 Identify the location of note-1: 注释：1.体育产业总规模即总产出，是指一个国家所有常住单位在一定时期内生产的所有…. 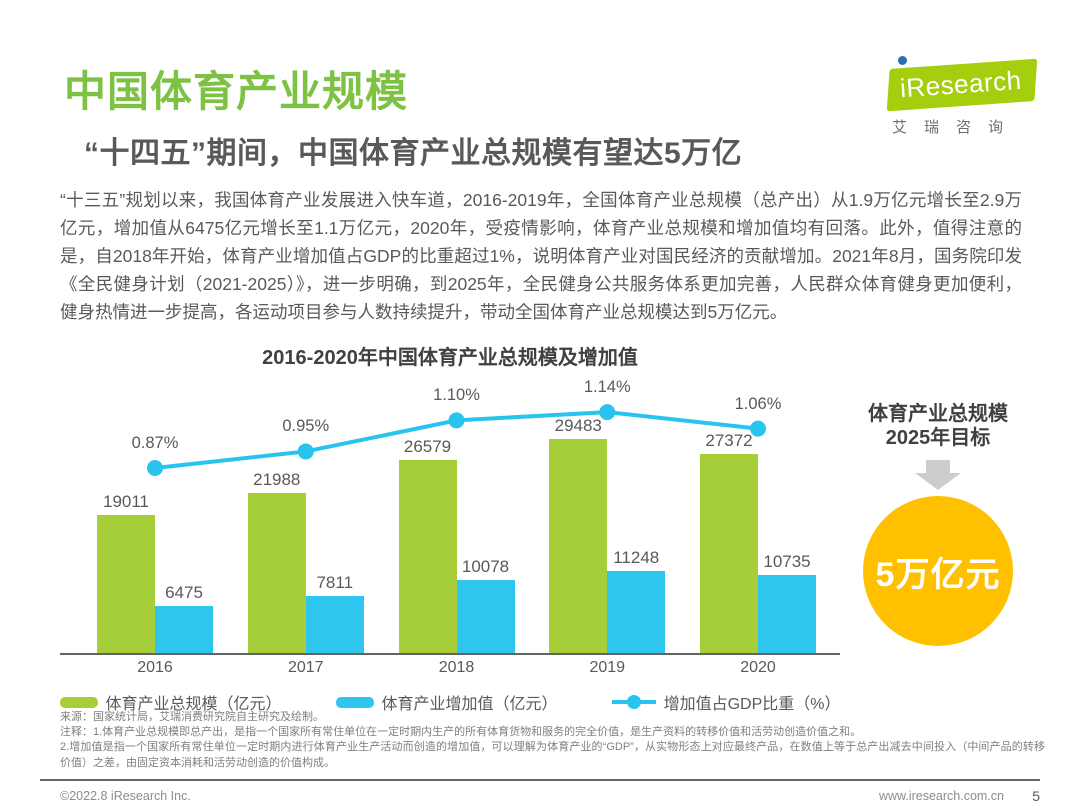
(461, 732).